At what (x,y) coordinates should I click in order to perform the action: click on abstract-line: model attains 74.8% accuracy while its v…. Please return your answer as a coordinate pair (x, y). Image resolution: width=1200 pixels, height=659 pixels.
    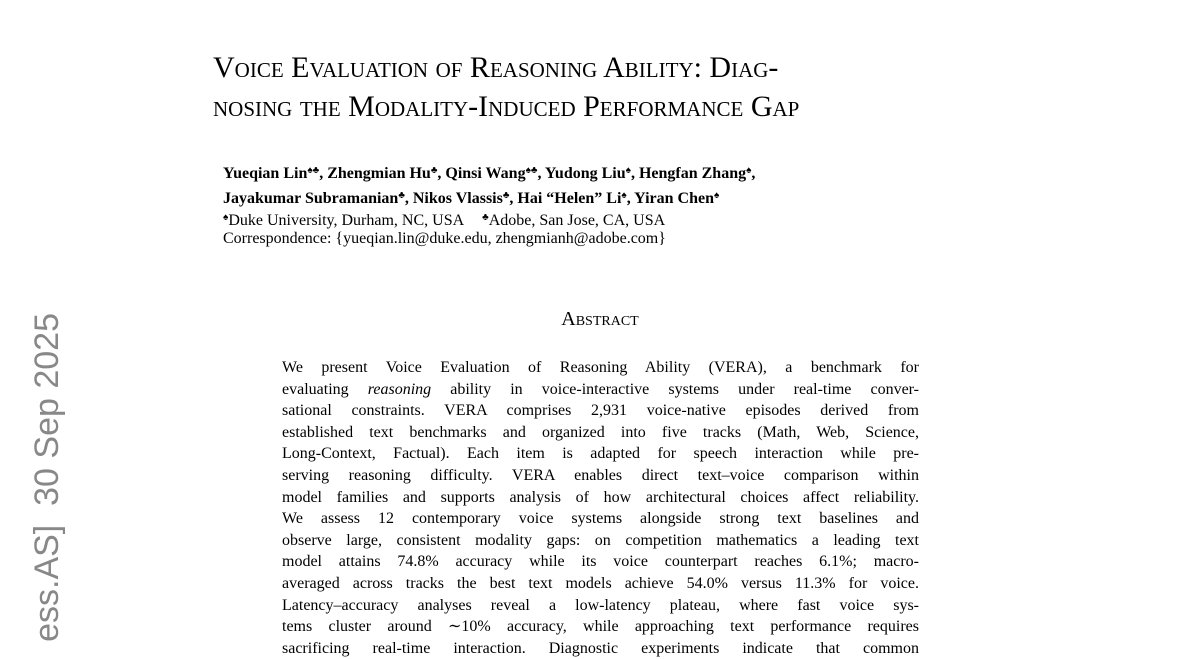
    Looking at the image, I should click on (600, 562).